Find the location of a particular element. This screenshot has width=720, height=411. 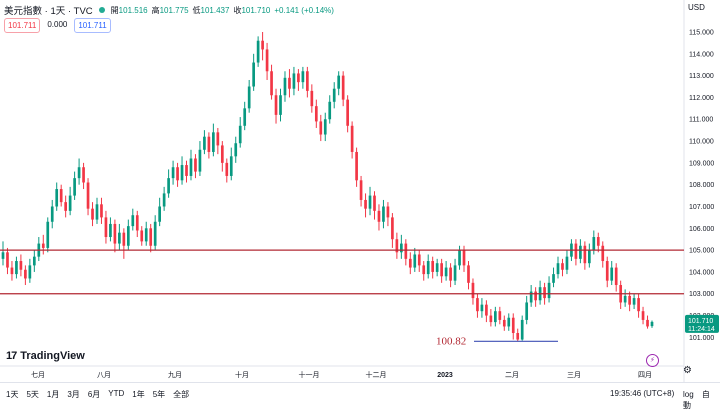

ohlc-label: 高 is located at coordinates (155, 10).